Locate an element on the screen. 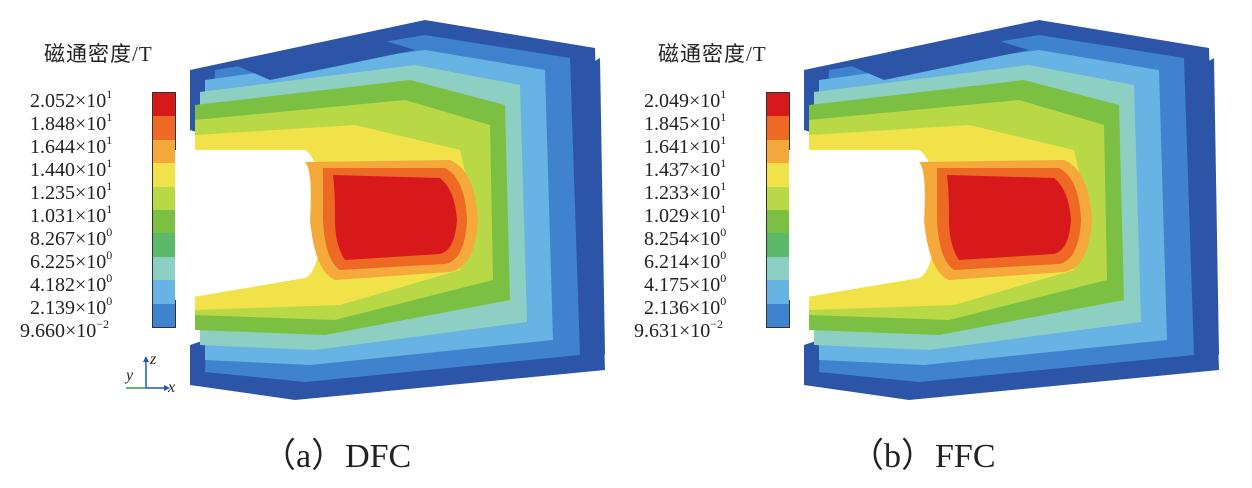  legend-tick: 1.848×10¹ is located at coordinates (71, 122).